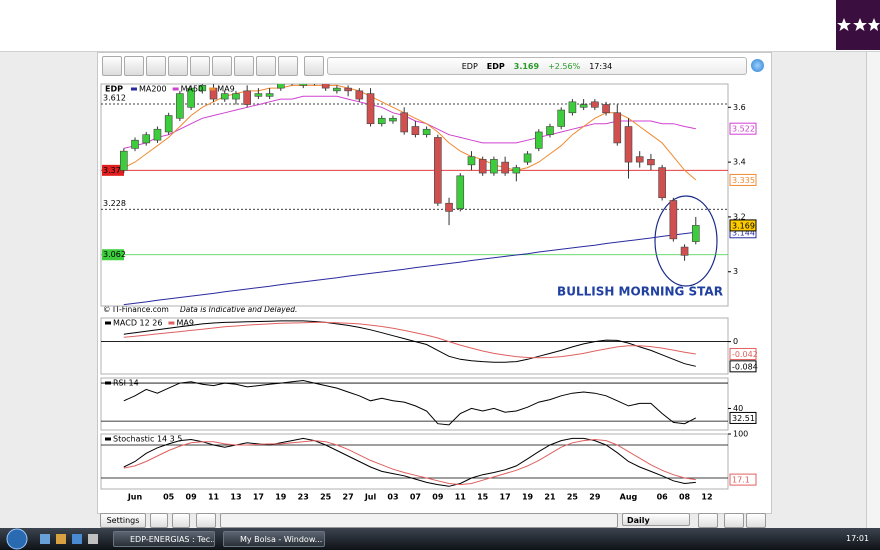 The height and width of the screenshot is (550, 880). What do you see at coordinates (392, 497) in the screenshot?
I see `x-tick-label: 03` at bounding box center [392, 497].